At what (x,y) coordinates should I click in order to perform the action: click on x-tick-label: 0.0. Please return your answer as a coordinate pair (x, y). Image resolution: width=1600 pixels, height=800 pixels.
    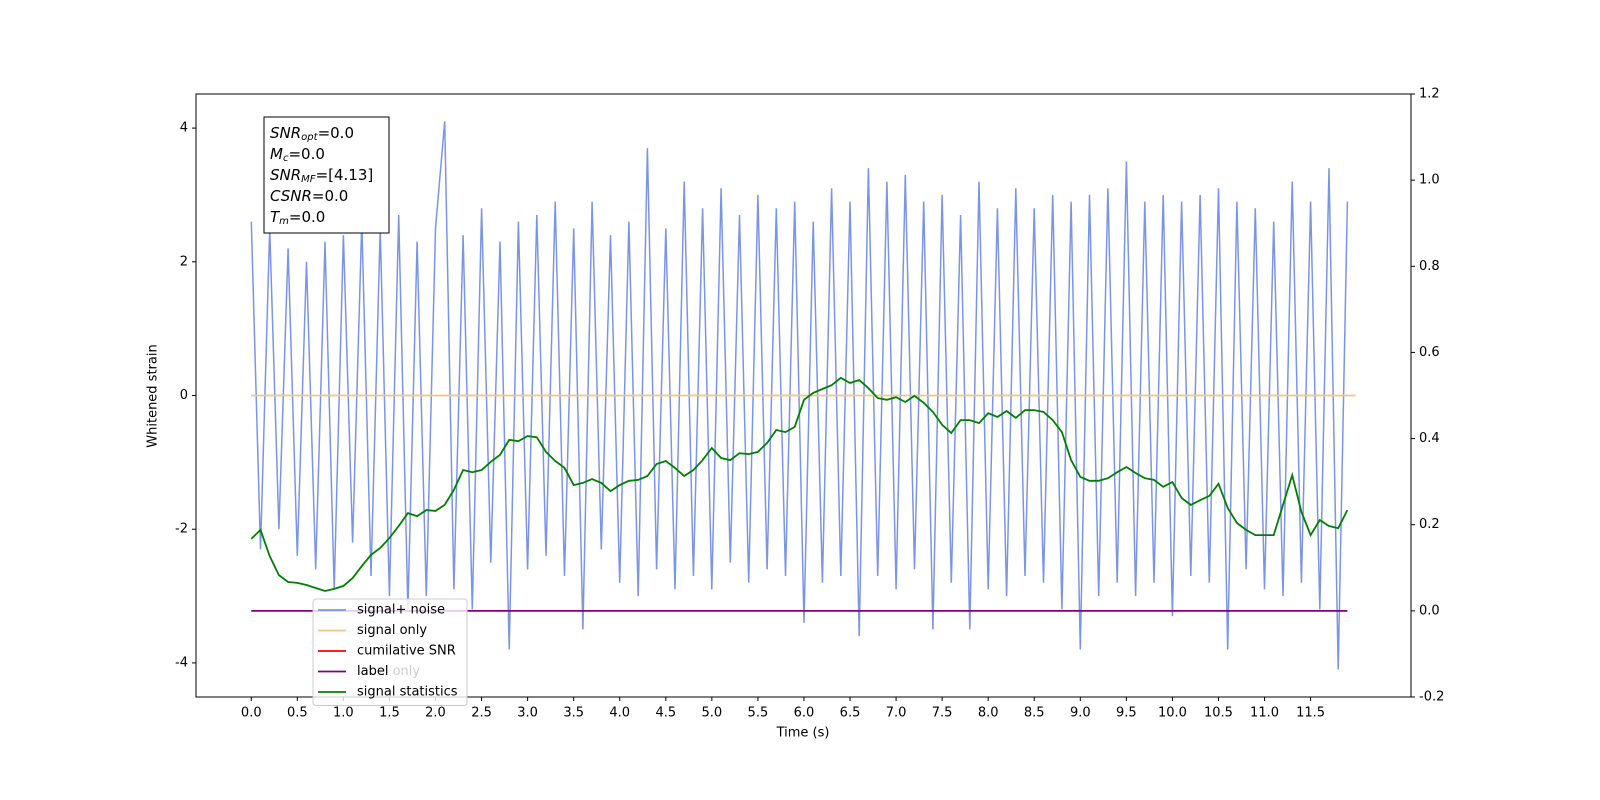
    Looking at the image, I should click on (251, 713).